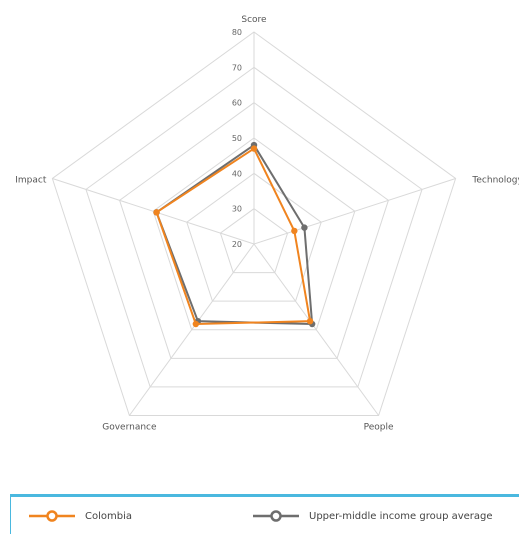  I want to click on axis-label-impact: Impact, so click(31, 180).